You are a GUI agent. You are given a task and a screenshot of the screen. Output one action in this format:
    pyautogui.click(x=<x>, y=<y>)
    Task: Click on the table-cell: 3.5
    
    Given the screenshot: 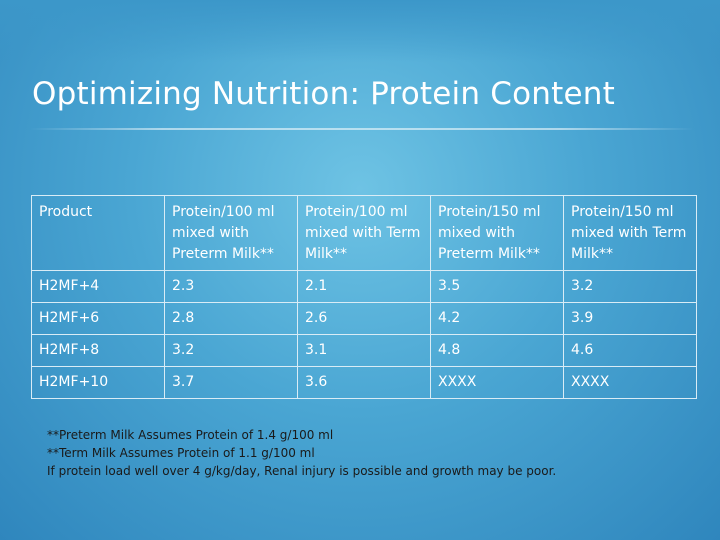 What is the action you would take?
    pyautogui.click(x=497, y=286)
    